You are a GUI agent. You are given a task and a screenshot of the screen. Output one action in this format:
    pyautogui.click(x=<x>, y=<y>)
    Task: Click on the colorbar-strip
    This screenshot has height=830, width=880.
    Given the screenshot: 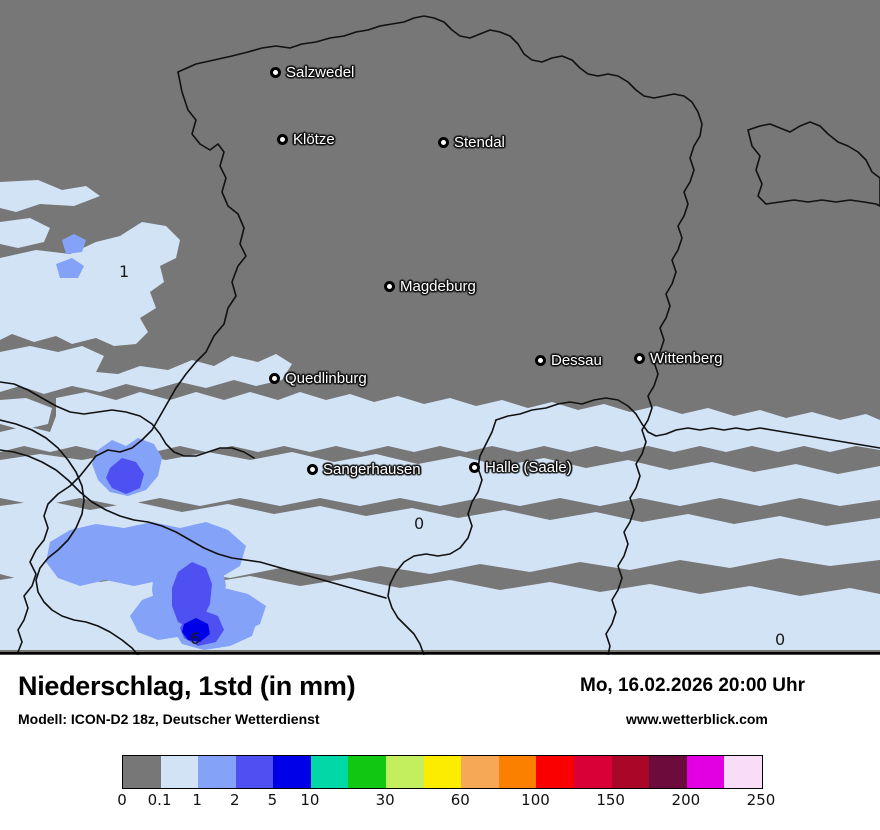 What is the action you would take?
    pyautogui.click(x=442, y=772)
    